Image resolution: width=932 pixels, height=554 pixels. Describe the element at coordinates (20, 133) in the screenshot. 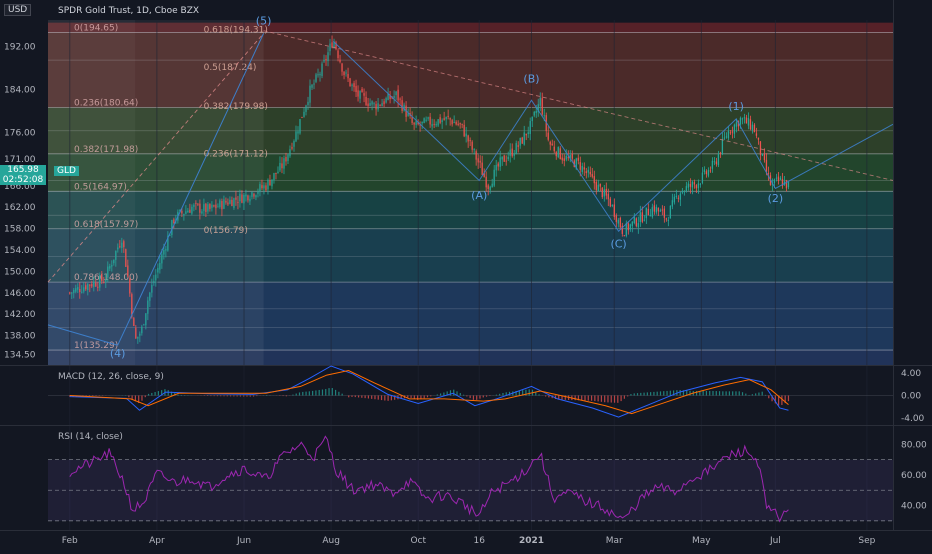

I see `y-tick-label: 176.00` at that location.